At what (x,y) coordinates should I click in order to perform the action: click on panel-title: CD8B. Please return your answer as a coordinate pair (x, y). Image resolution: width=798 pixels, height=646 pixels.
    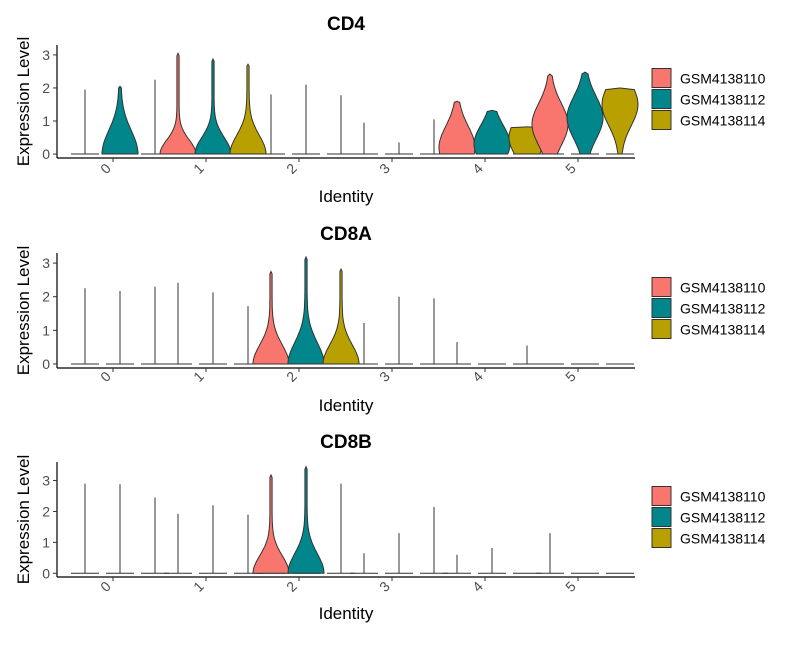
    Looking at the image, I should click on (346, 442).